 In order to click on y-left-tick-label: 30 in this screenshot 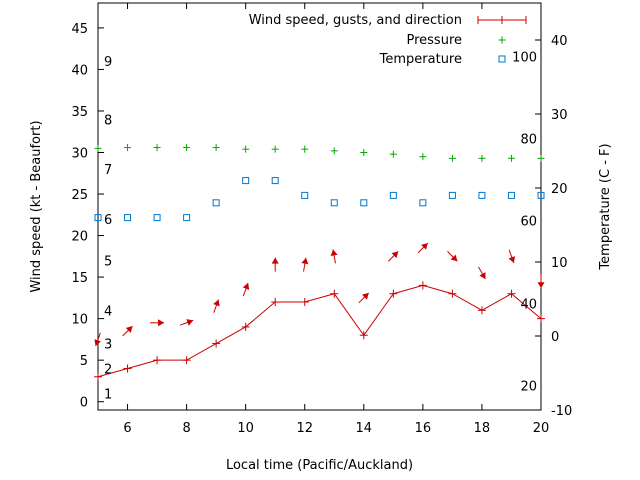, I will do `click(79, 154)`.